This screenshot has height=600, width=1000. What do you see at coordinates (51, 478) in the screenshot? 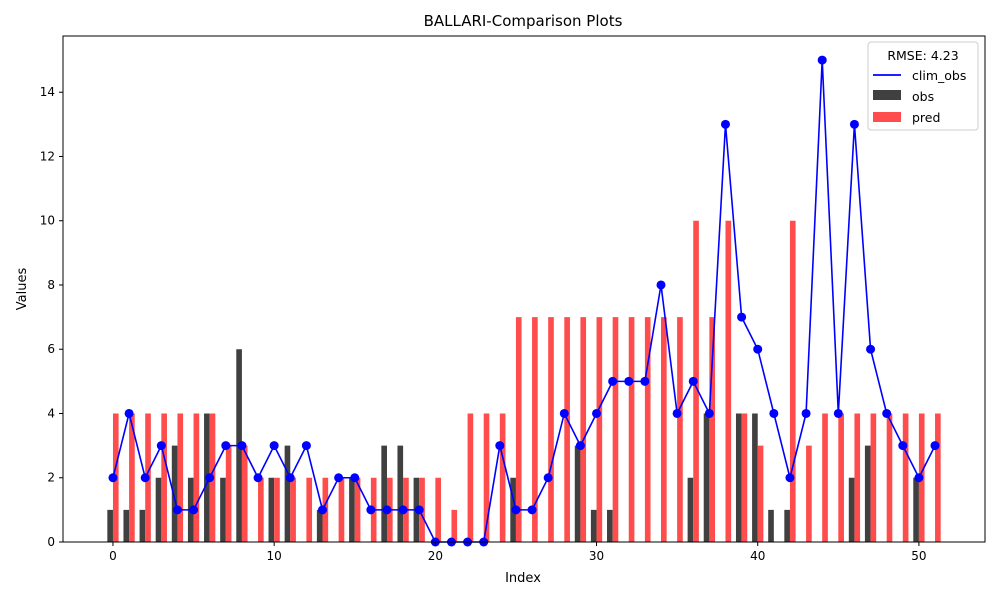
I see `y-tick-label: 2` at bounding box center [51, 478].